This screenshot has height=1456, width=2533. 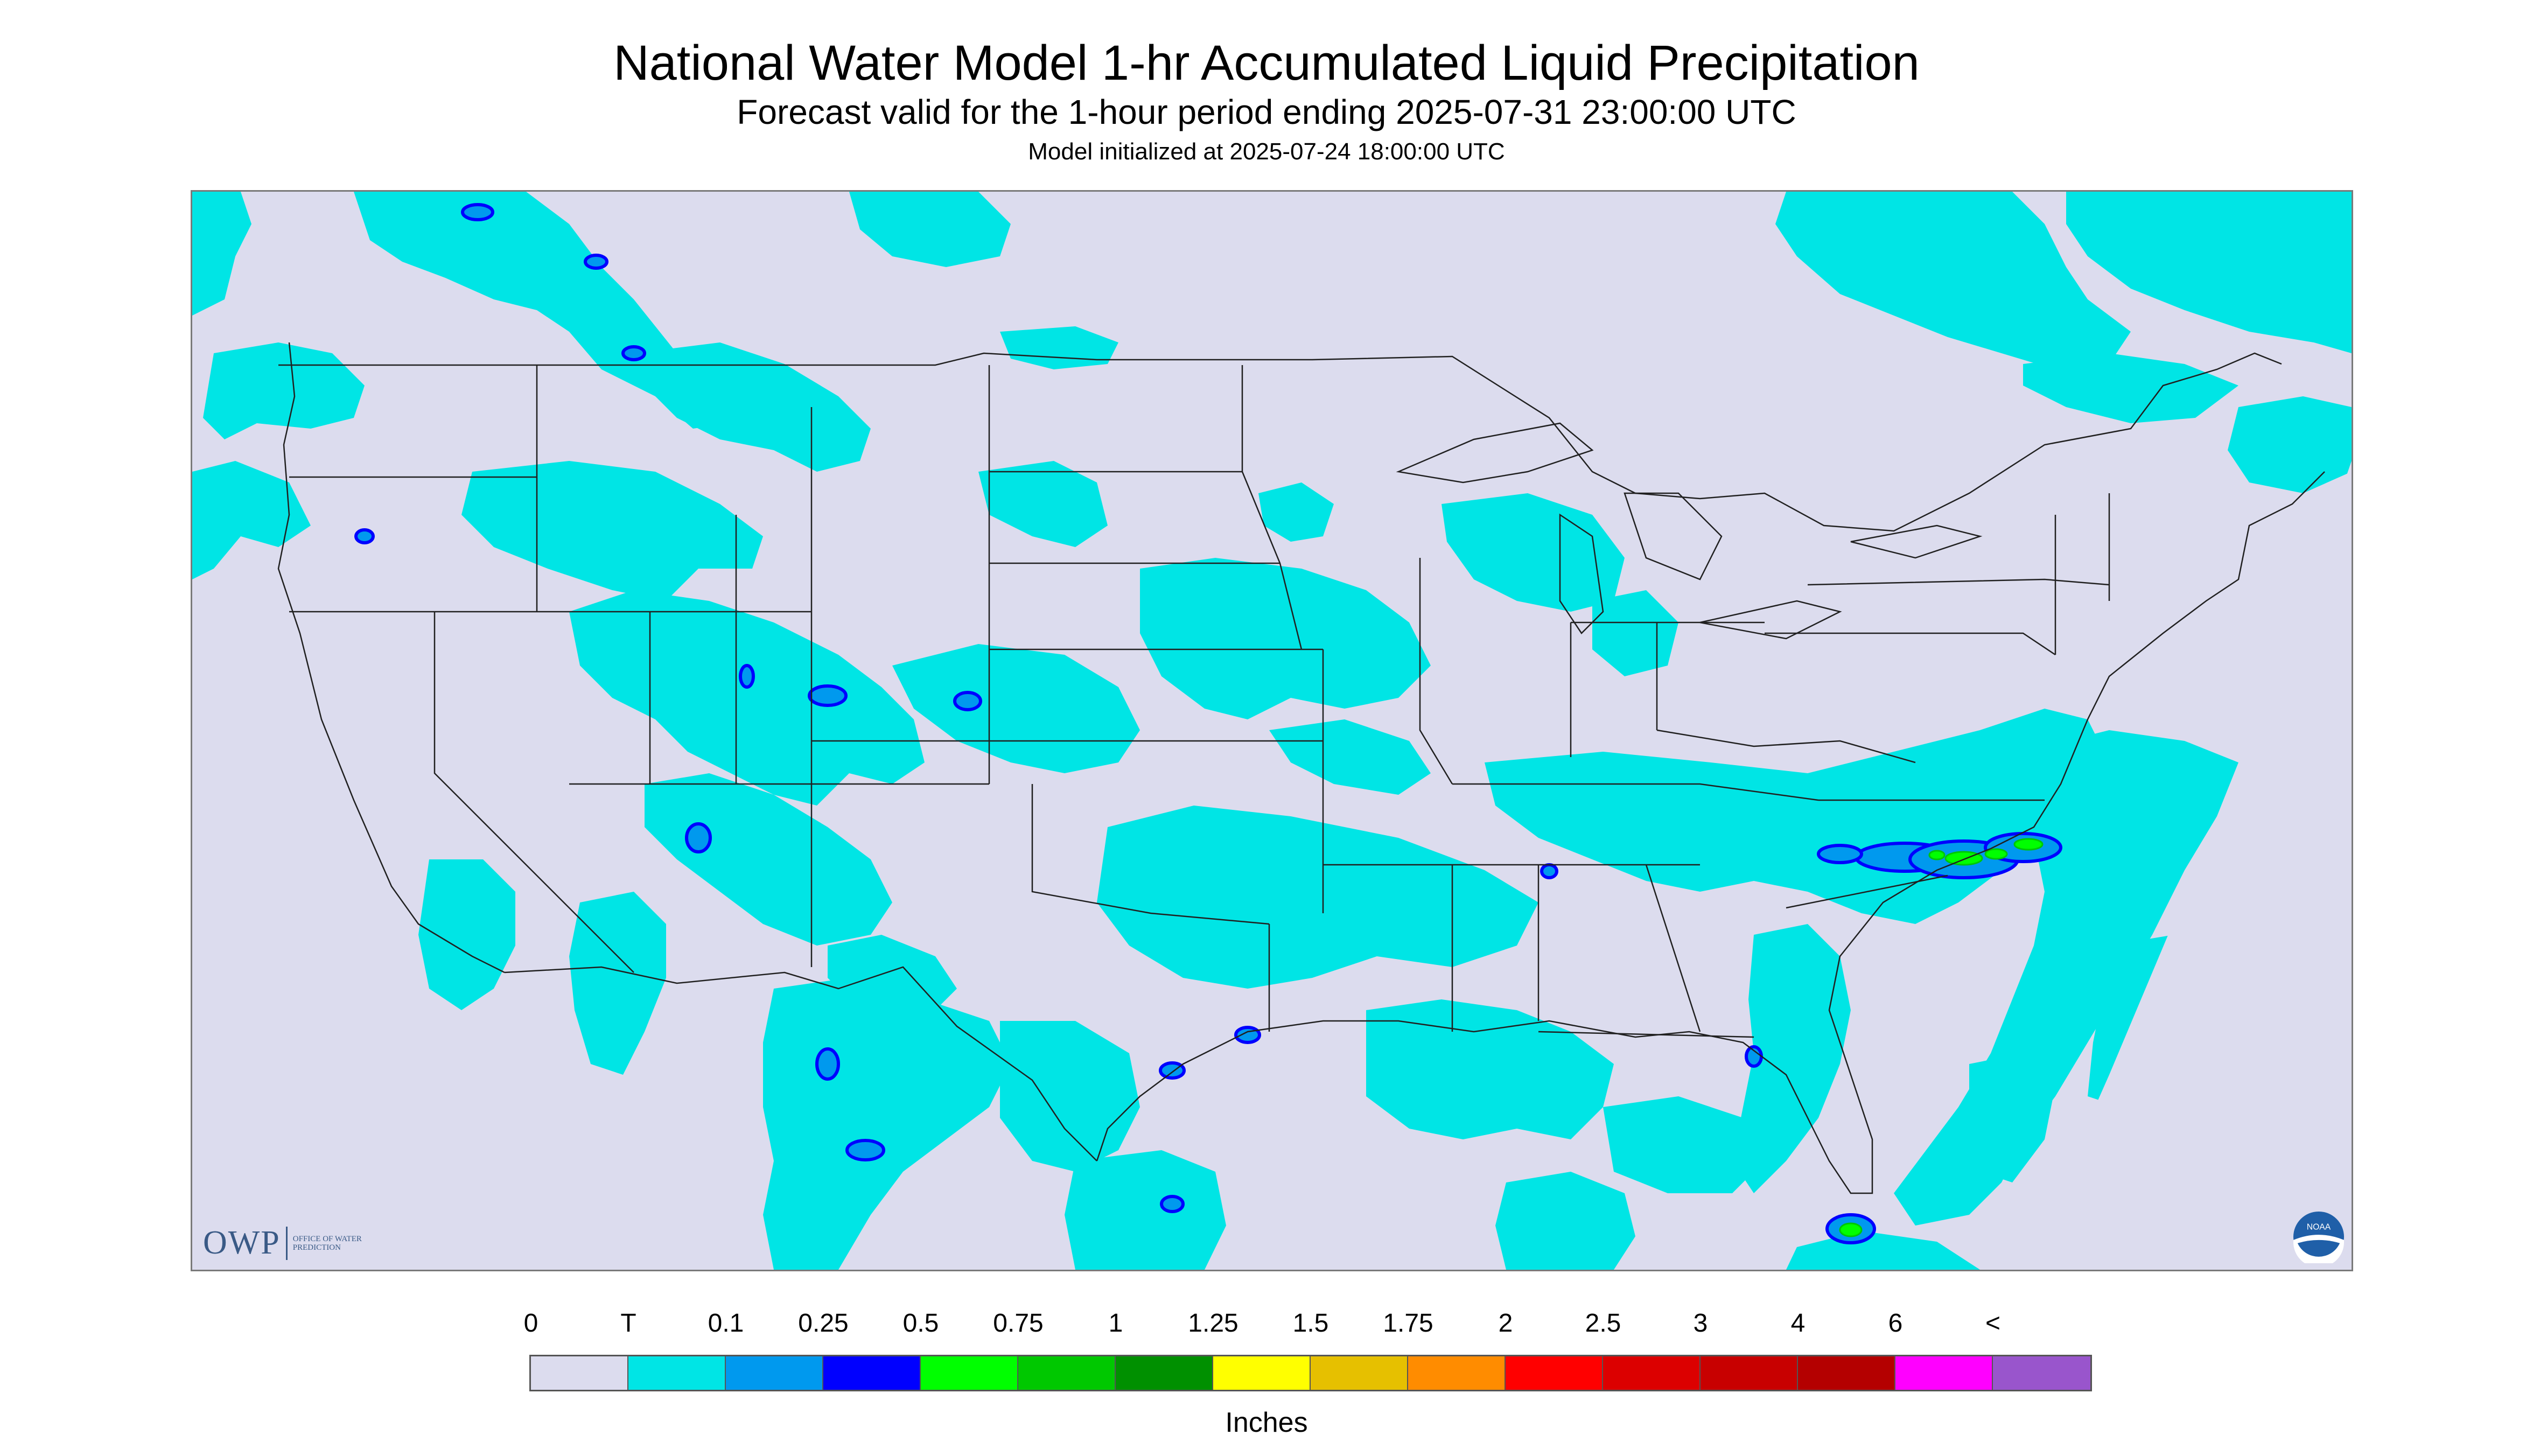 What do you see at coordinates (1603, 1323) in the screenshot?
I see `legend-label: 2.5` at bounding box center [1603, 1323].